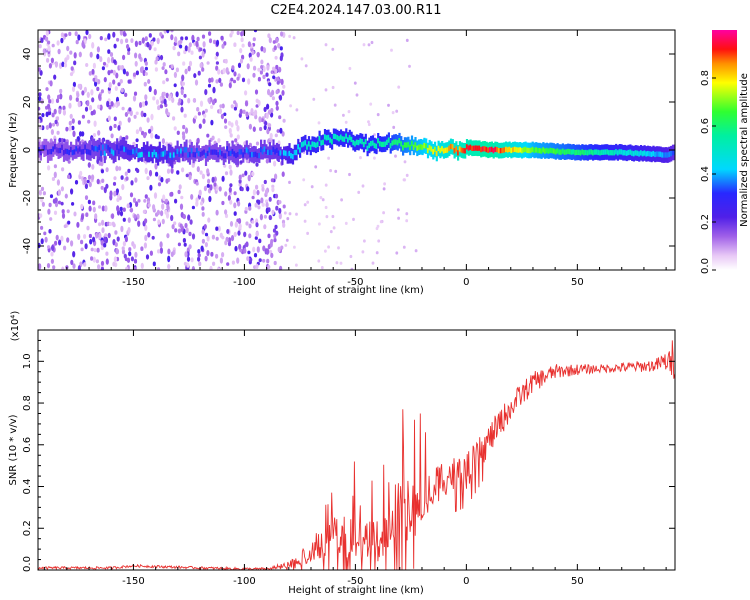 This screenshot has width=750, height=600. What do you see at coordinates (27, 102) in the screenshot?
I see `spectrogram-y-tick-label: 20` at bounding box center [27, 102].